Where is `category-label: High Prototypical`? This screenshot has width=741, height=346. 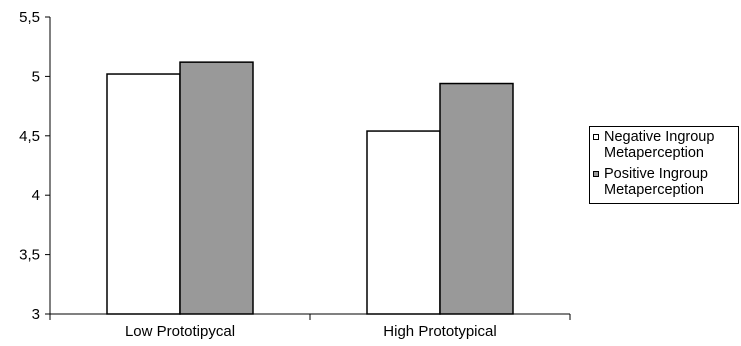
category-label: High Prototypical is located at coordinates (439, 331).